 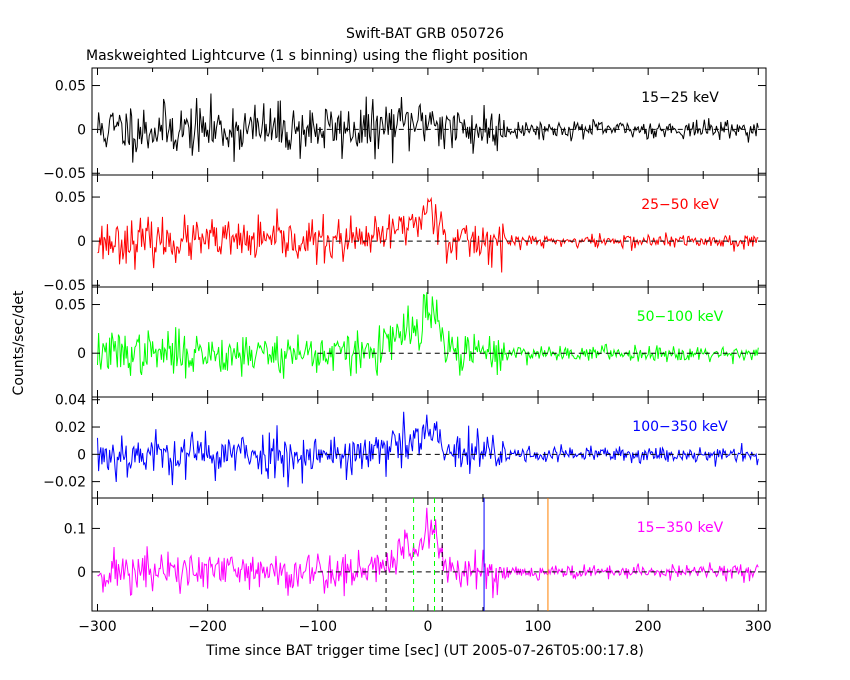 What do you see at coordinates (680, 427) in the screenshot?
I see `band-label: 100−350 keV` at bounding box center [680, 427].